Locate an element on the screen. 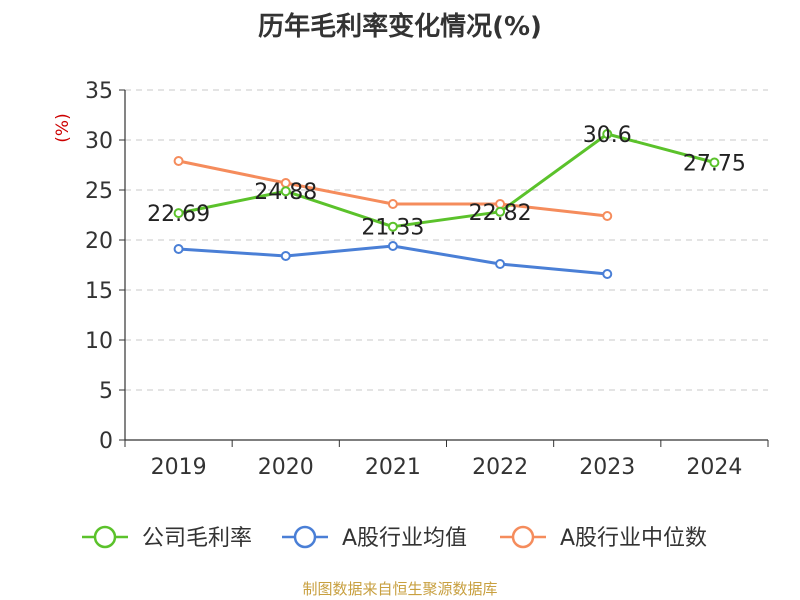  legend-item-2: A股行业中位数 is located at coordinates (603, 538).